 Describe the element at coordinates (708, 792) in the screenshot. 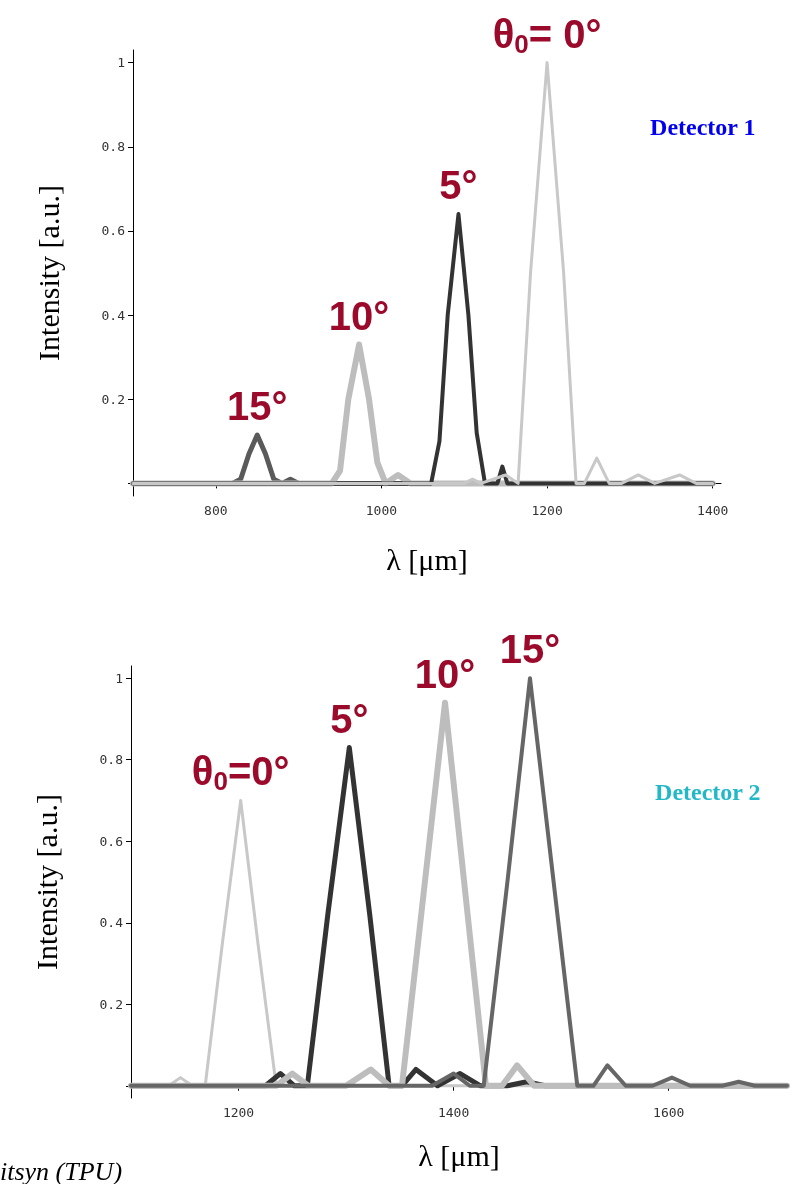

I see `annotation: Detector 2` at that location.